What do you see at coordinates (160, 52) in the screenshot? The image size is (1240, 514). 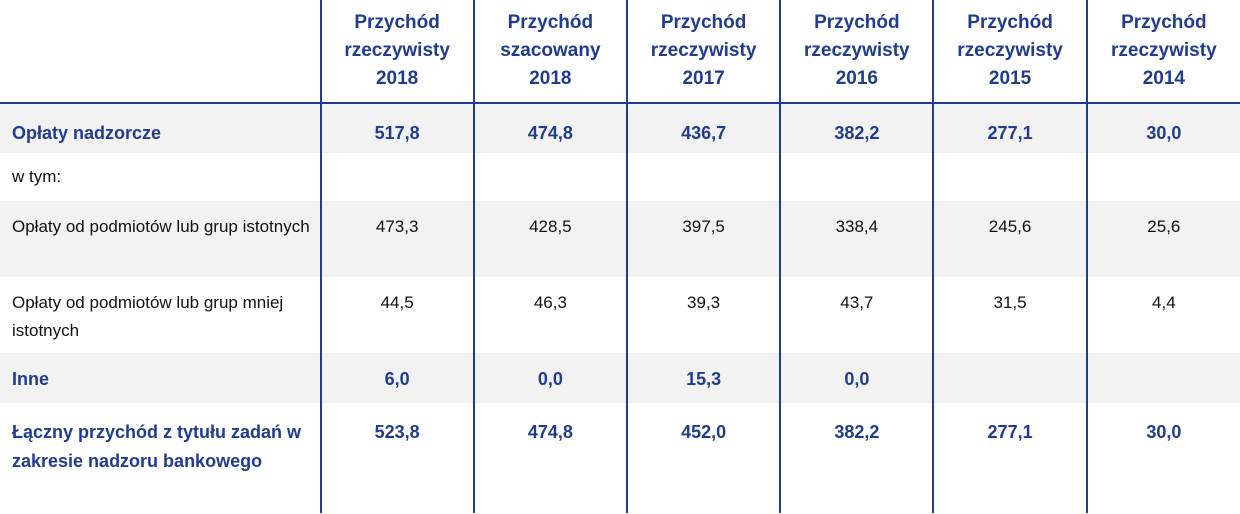 I see `header-blank-cell` at bounding box center [160, 52].